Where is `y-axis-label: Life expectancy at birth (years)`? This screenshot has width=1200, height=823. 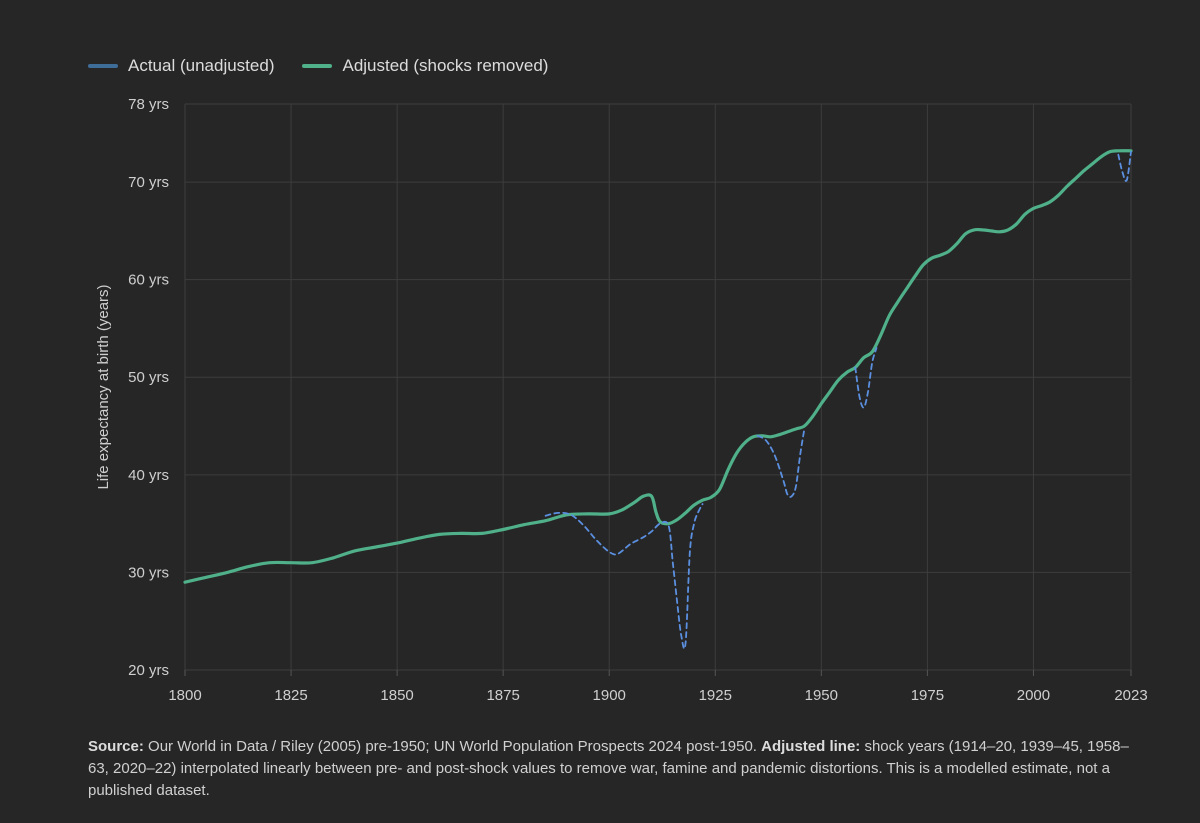
y-axis-label: Life expectancy at birth (years) is located at coordinates (103, 386).